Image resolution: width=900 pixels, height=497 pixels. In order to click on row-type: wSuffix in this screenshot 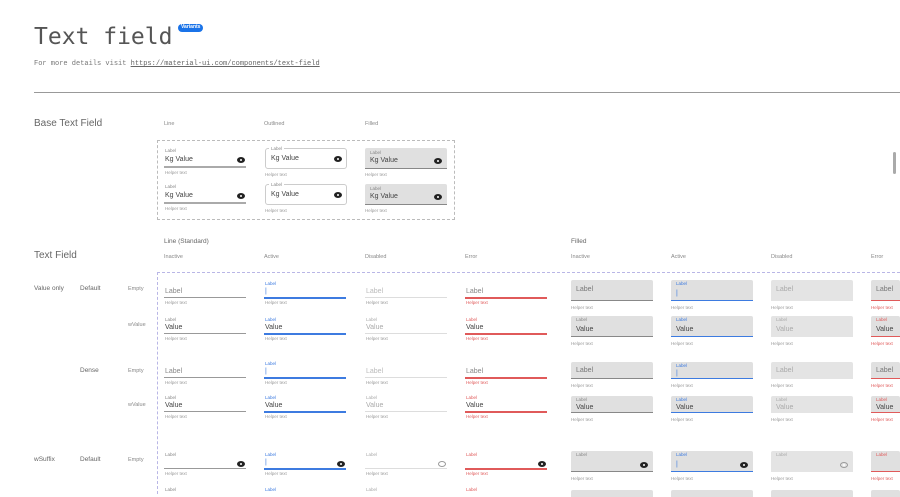, I will do `click(44, 459)`.